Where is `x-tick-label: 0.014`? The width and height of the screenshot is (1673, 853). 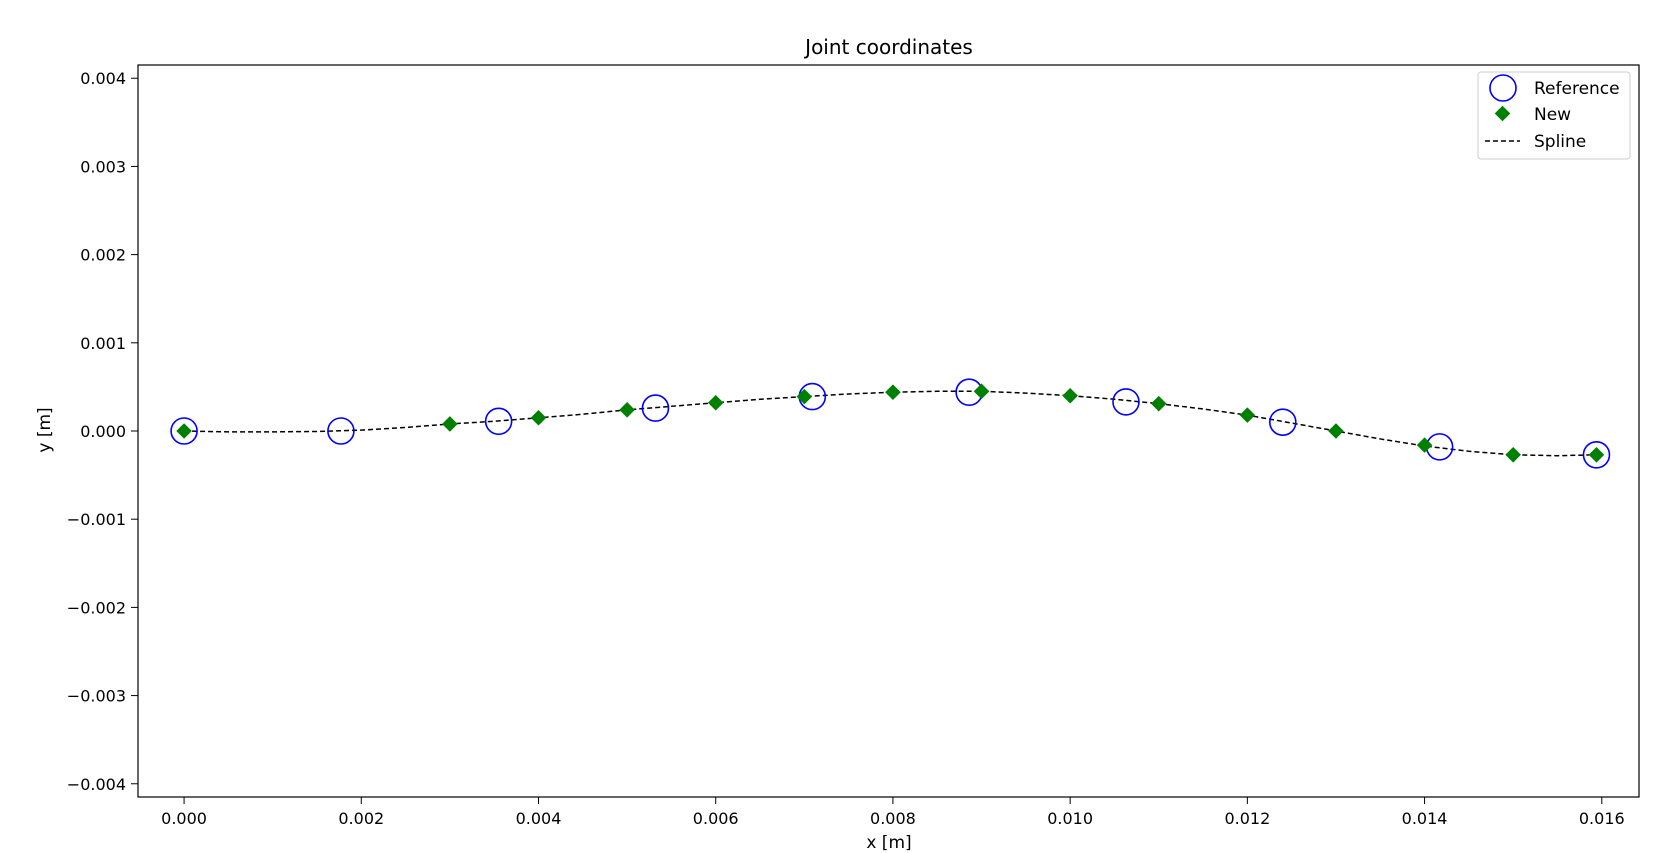
x-tick-label: 0.014 is located at coordinates (1425, 818).